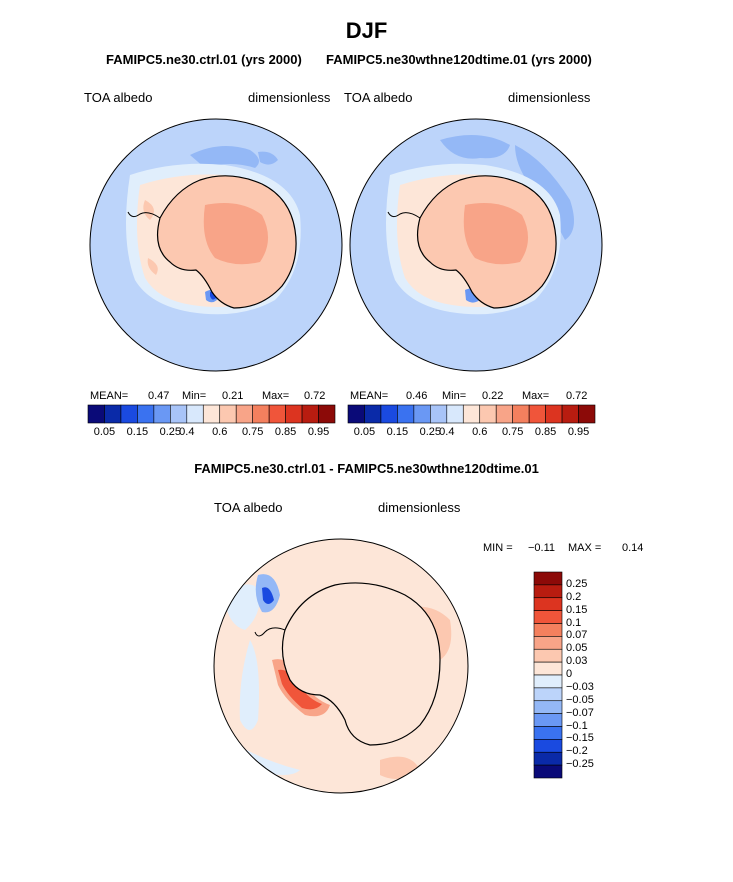  I want to click on left-colorbar-tick-label: 0.4, so click(187, 432).